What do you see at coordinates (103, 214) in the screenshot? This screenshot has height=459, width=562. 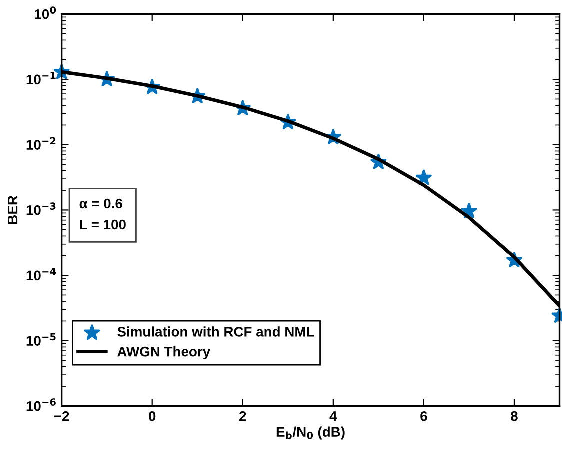 I see `annotation: α = 0.6 L = 100` at bounding box center [103, 214].